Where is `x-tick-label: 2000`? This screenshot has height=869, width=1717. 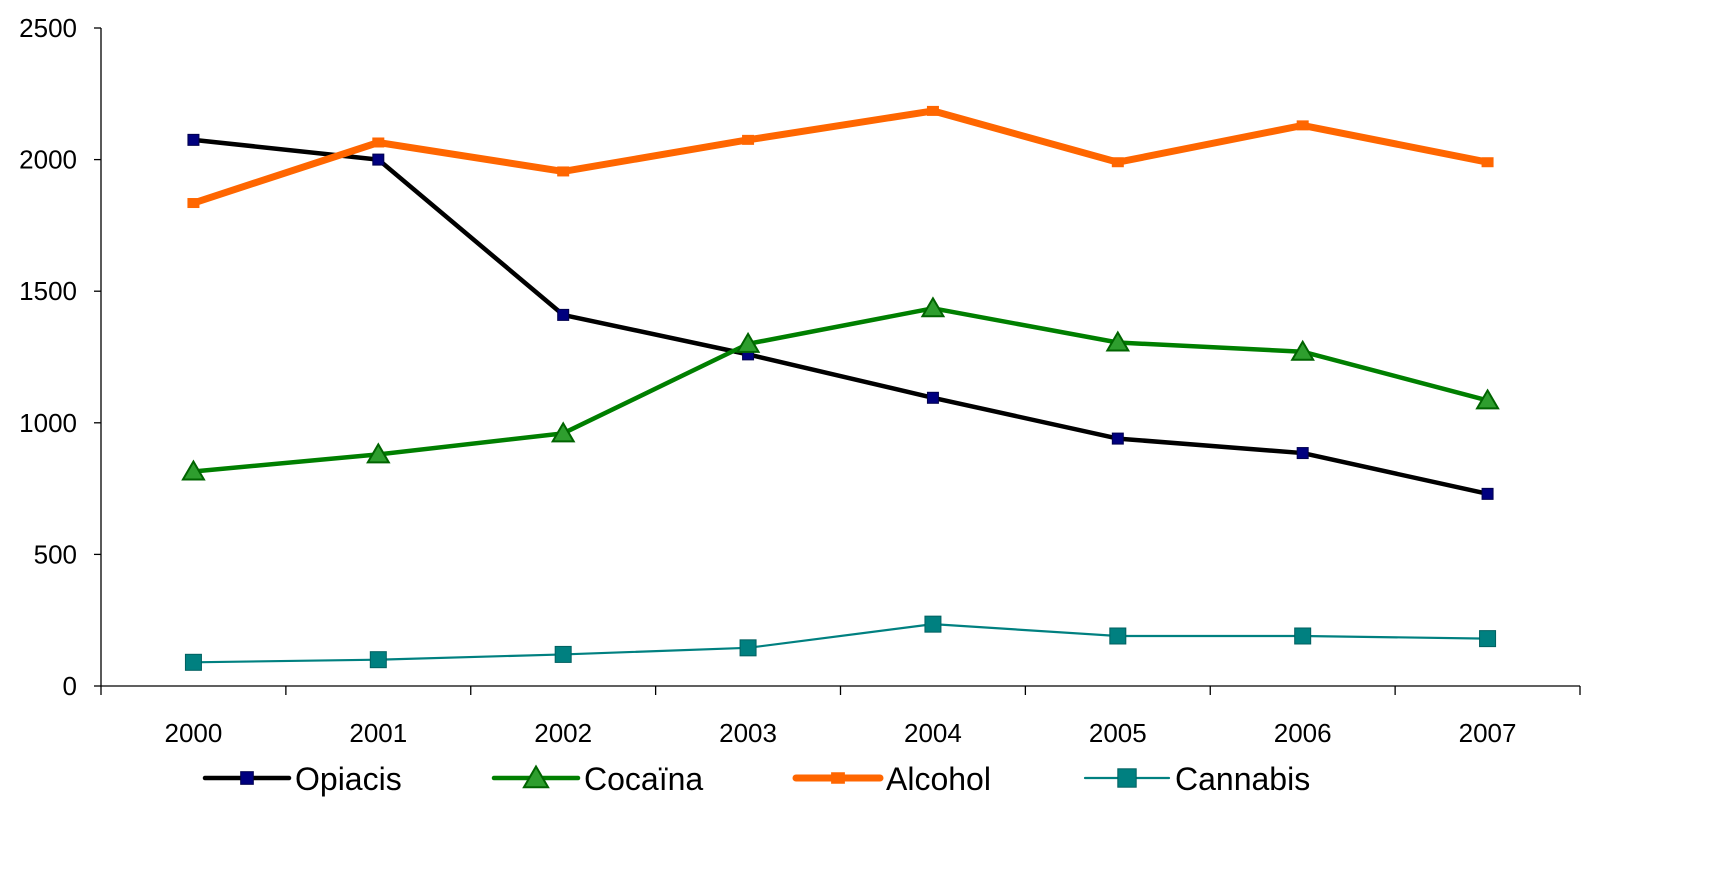
x-tick-label: 2000 is located at coordinates (194, 733).